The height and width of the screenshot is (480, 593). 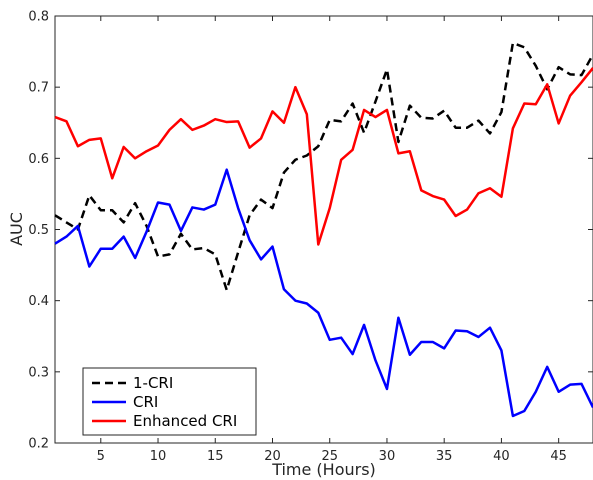 What do you see at coordinates (158, 456) in the screenshot?
I see `x-tick-label: 10` at bounding box center [158, 456].